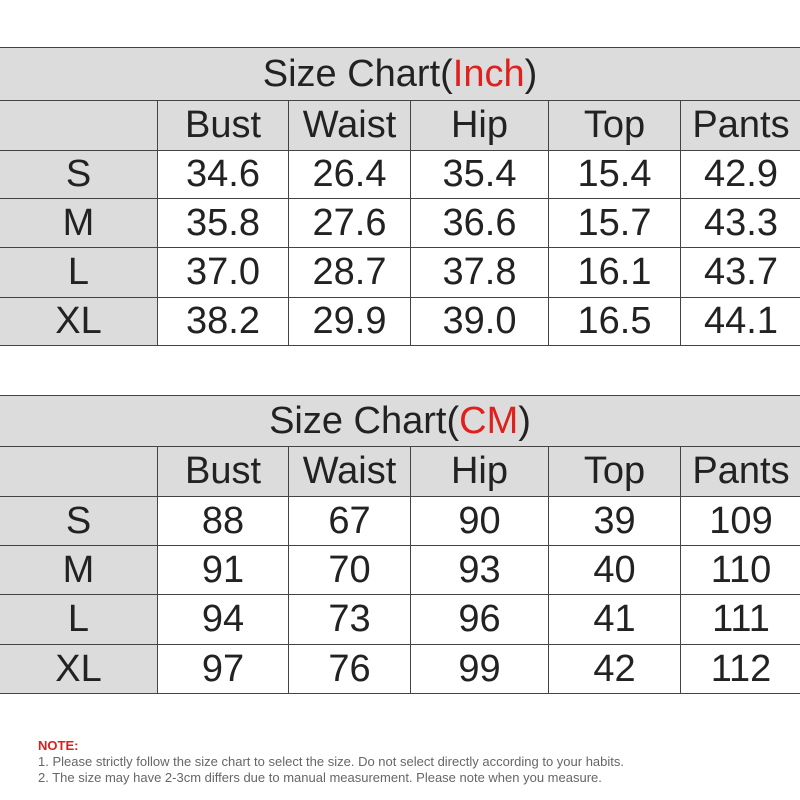 Image resolution: width=800 pixels, height=800 pixels. I want to click on size-value: 28.7, so click(349, 272).